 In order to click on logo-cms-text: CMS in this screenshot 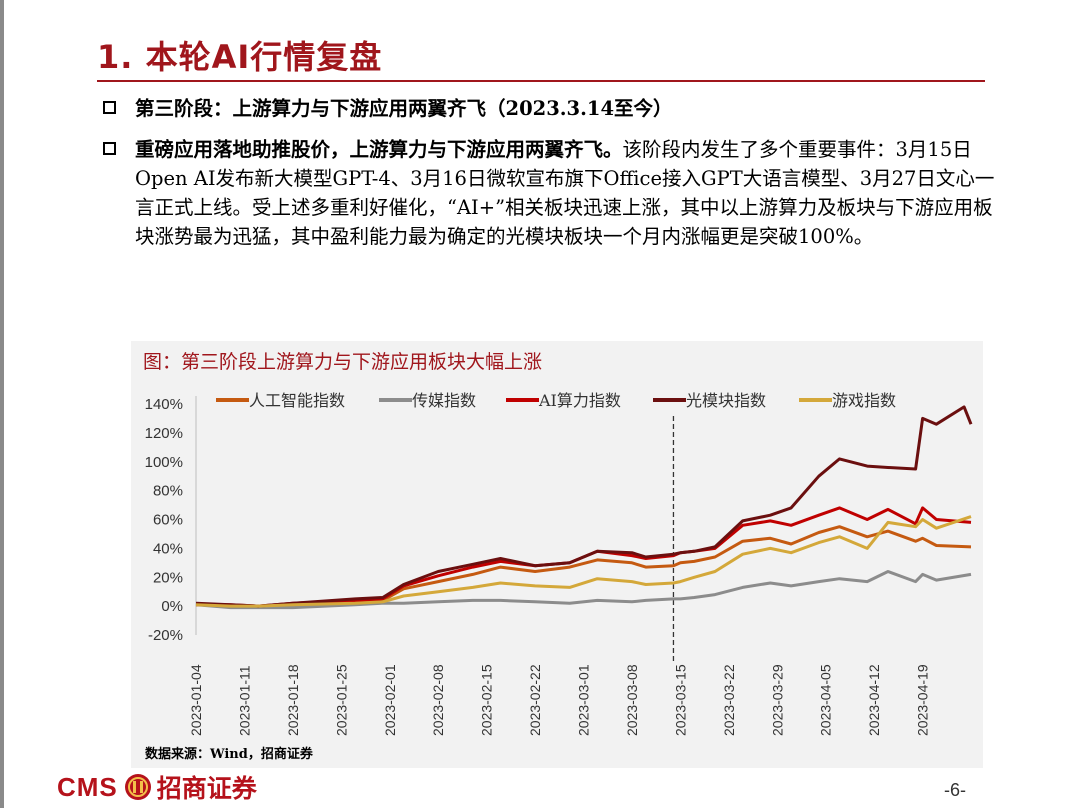, I will do `click(87, 786)`.